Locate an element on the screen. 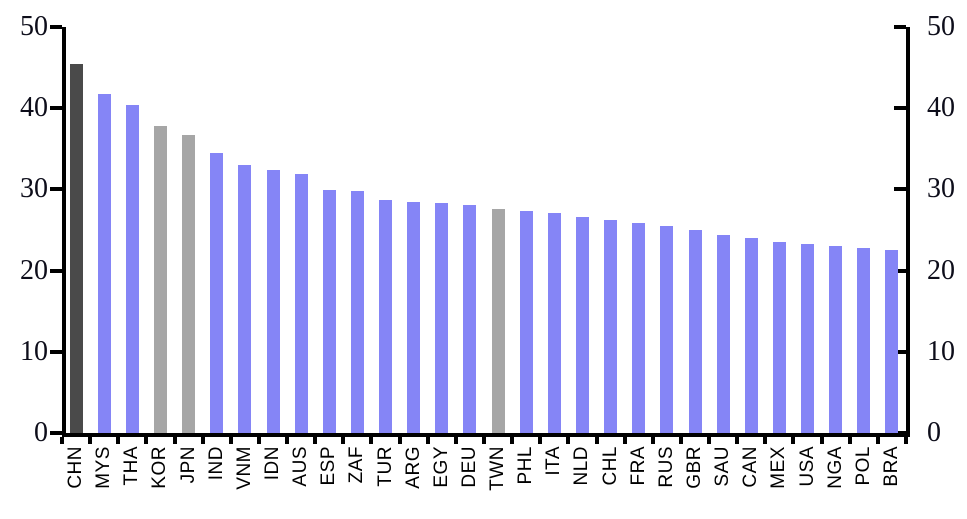  bar-mex is located at coordinates (779, 337).